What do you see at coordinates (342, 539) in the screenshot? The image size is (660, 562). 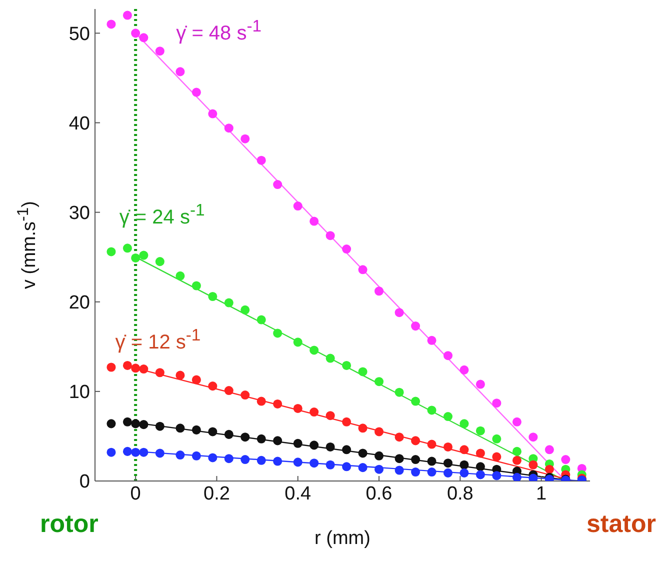 I see `x-axis-title: r (mm)` at bounding box center [342, 539].